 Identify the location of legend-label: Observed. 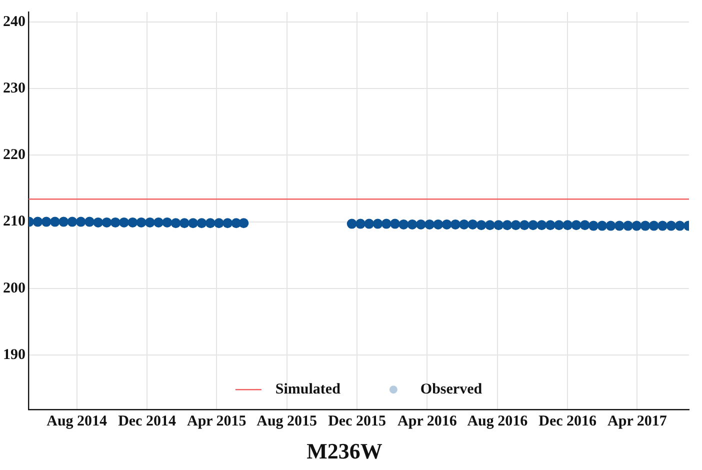
(451, 389).